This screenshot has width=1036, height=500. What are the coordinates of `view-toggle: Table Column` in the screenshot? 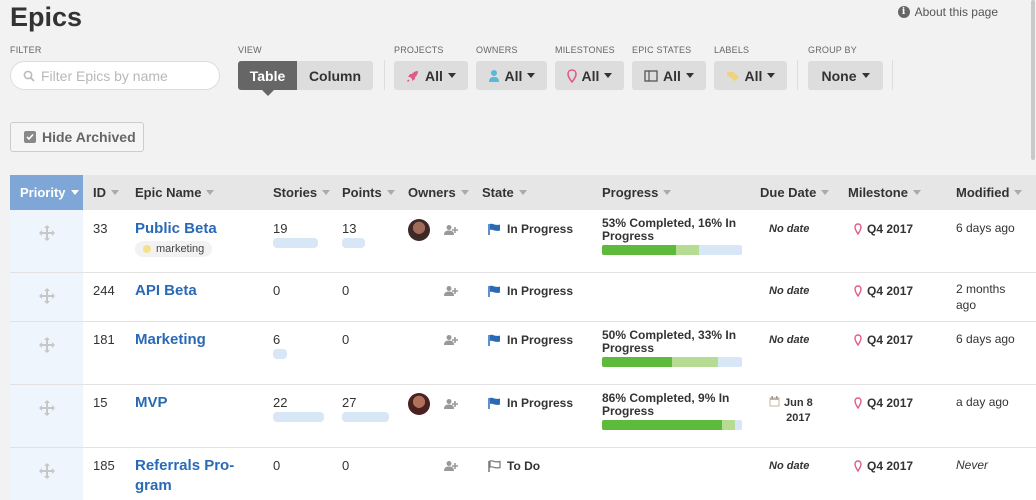 It's located at (305, 78).